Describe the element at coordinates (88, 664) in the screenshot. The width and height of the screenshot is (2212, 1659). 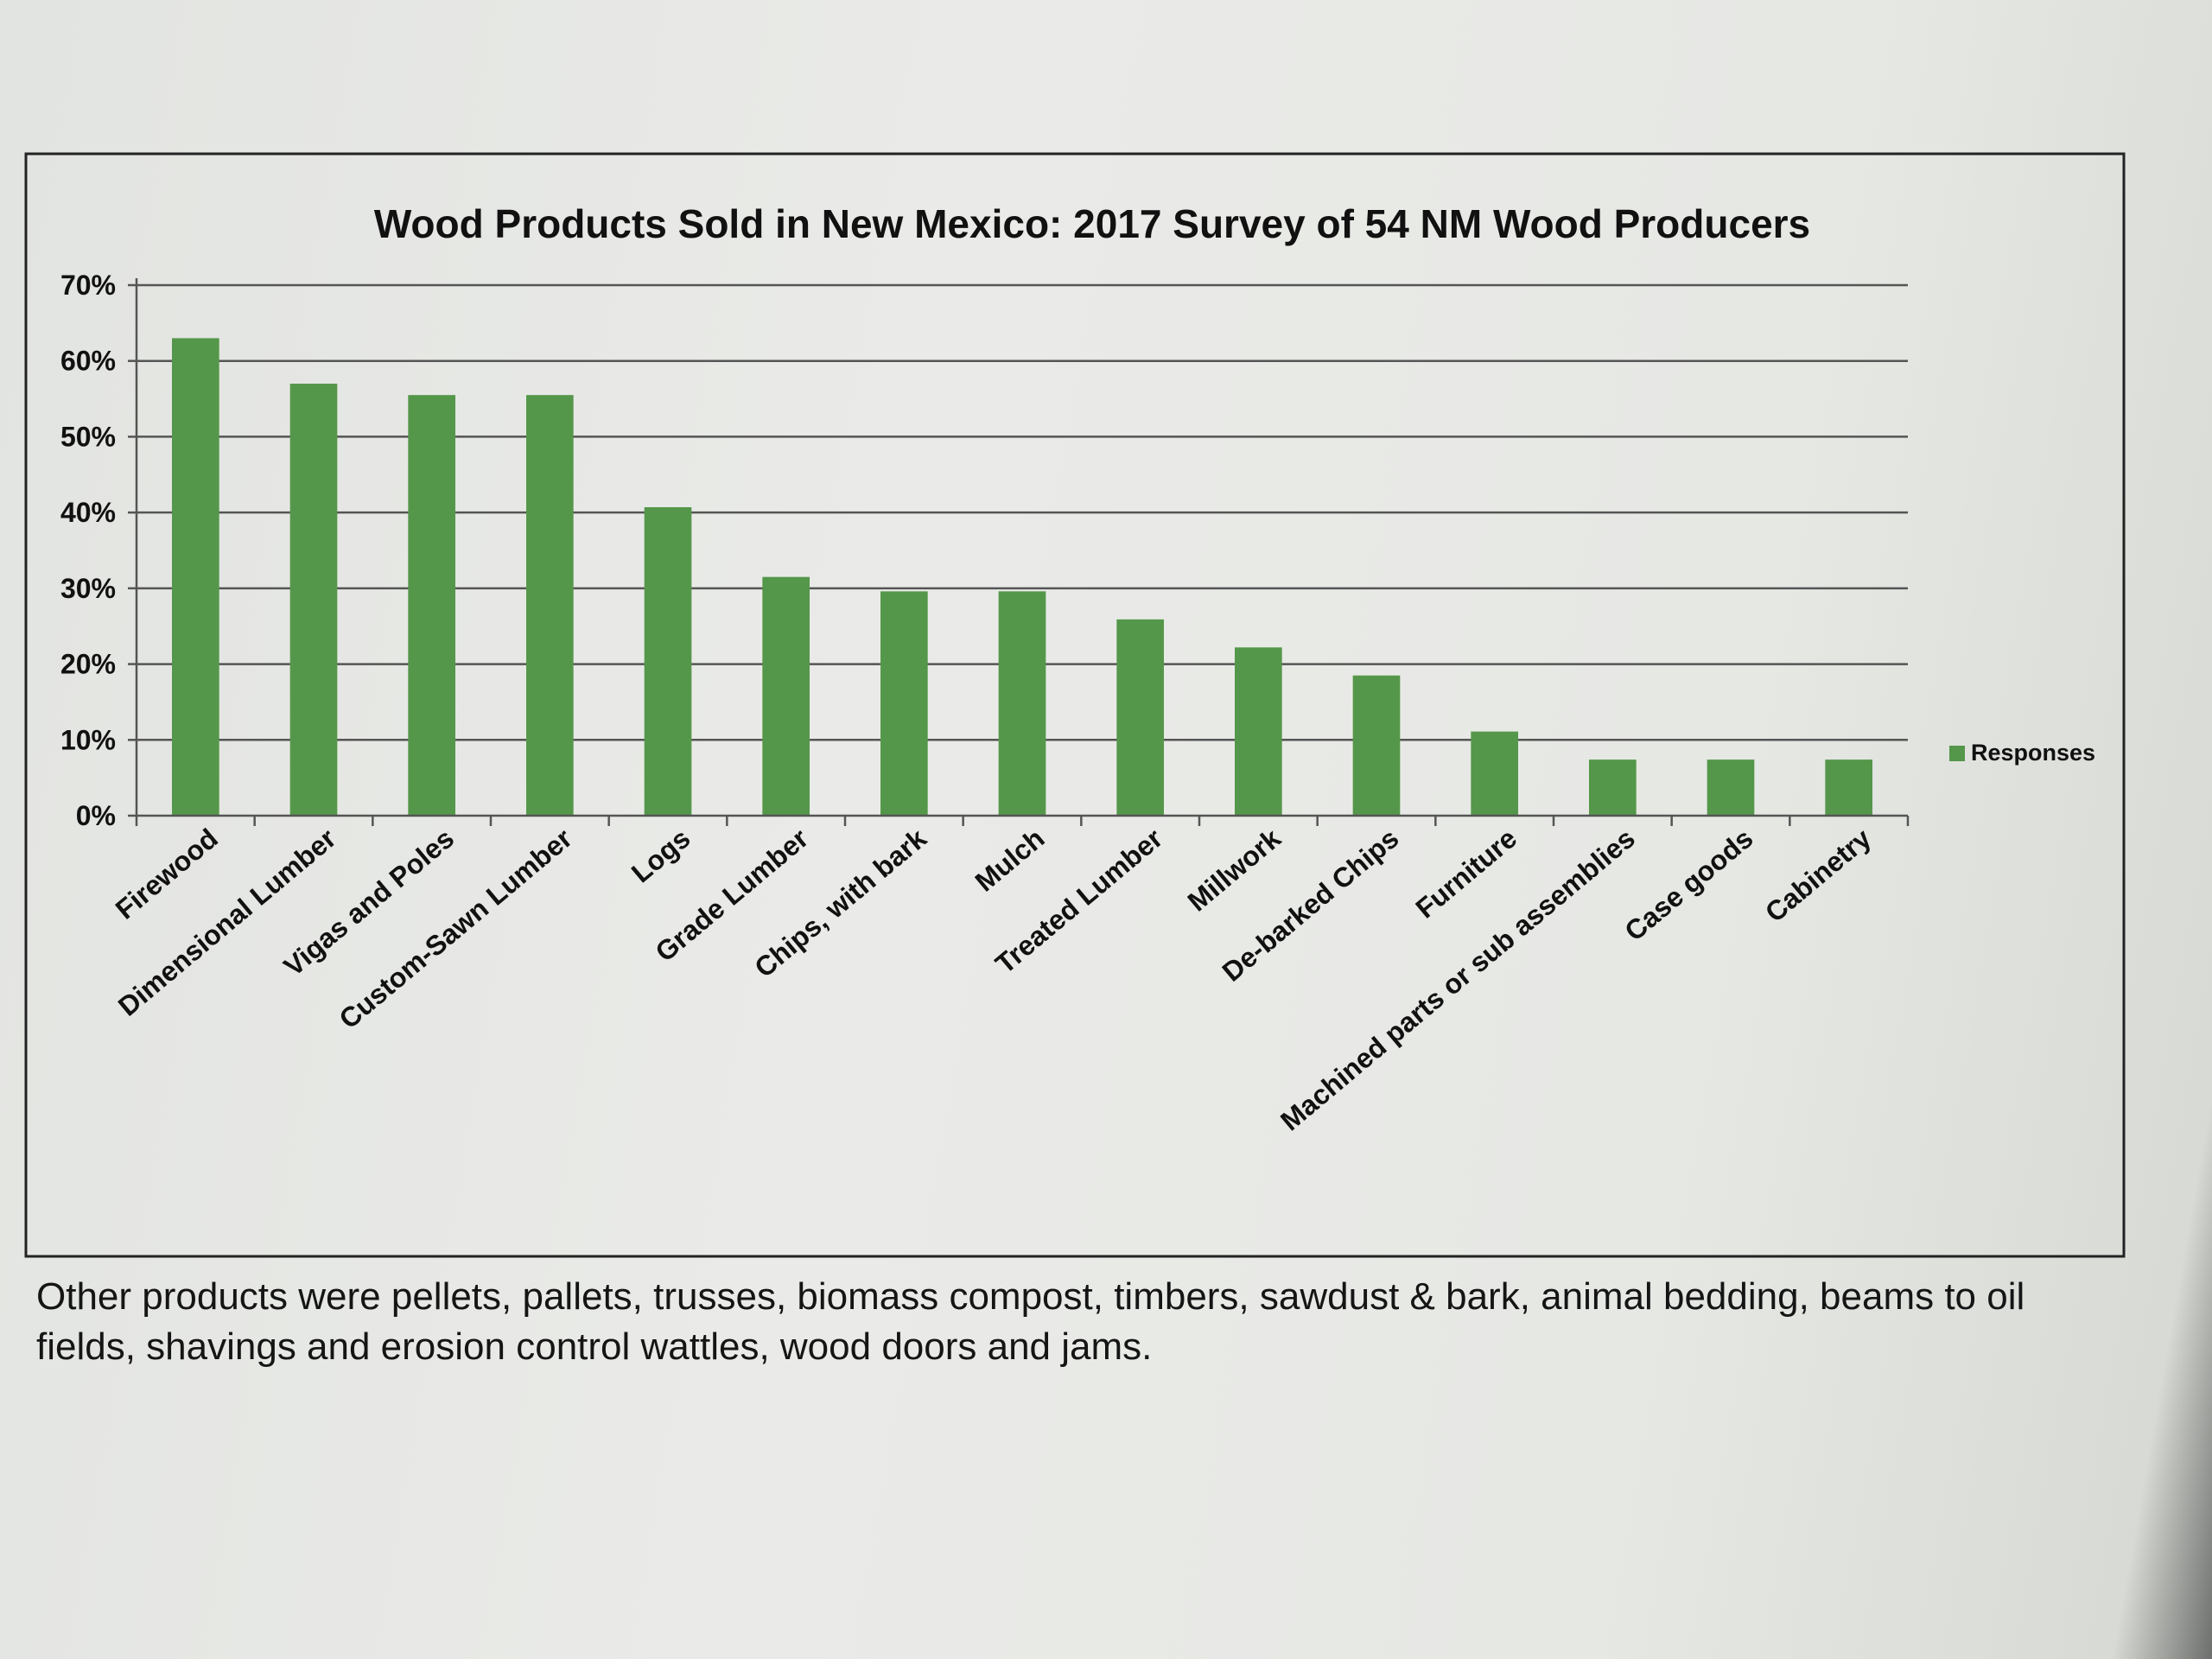
I see `y-tick-label: 20%` at that location.